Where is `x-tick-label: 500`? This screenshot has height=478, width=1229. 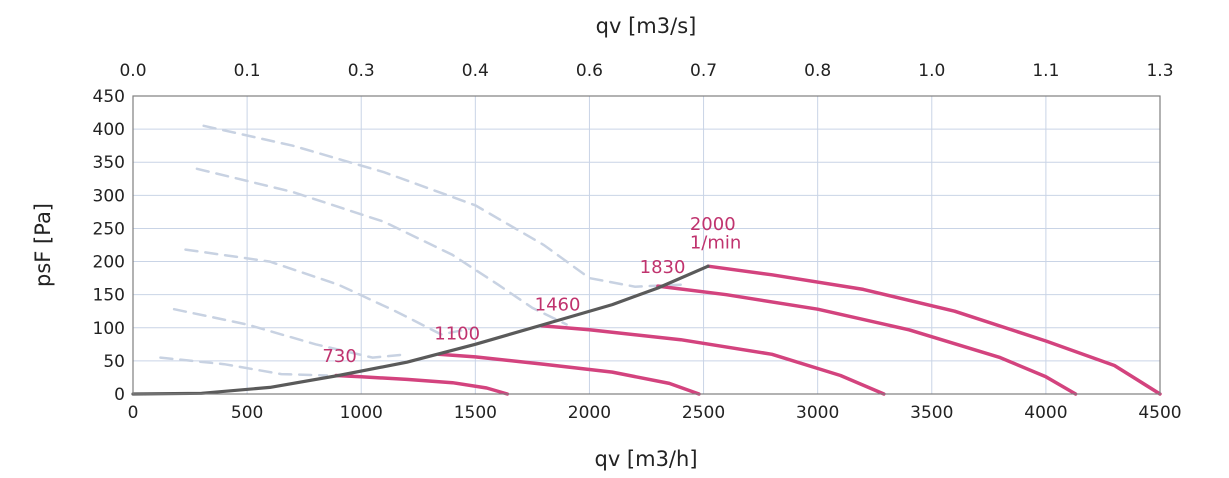
x-tick-label: 500 is located at coordinates (247, 413).